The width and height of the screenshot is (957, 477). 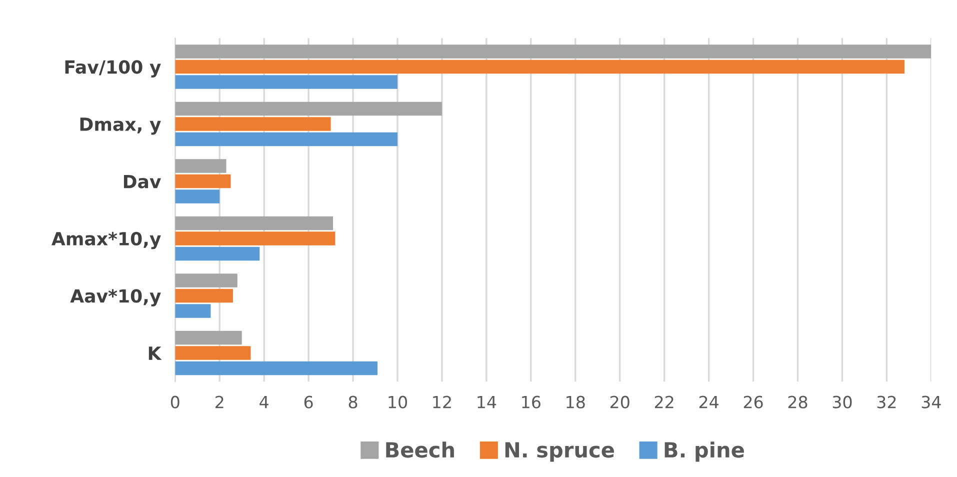 What do you see at coordinates (113, 69) in the screenshot?
I see `y-tick-label: Fav/100 y` at bounding box center [113, 69].